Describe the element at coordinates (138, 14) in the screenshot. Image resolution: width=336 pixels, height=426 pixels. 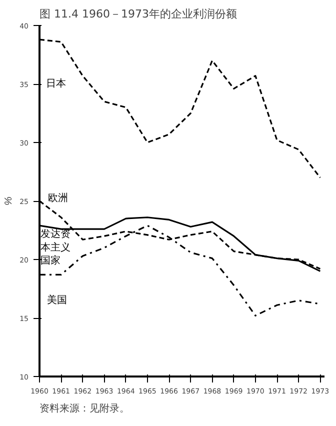
I see `chart-title: 图 11.4 1960－1973年的企业利润份额` at that location.